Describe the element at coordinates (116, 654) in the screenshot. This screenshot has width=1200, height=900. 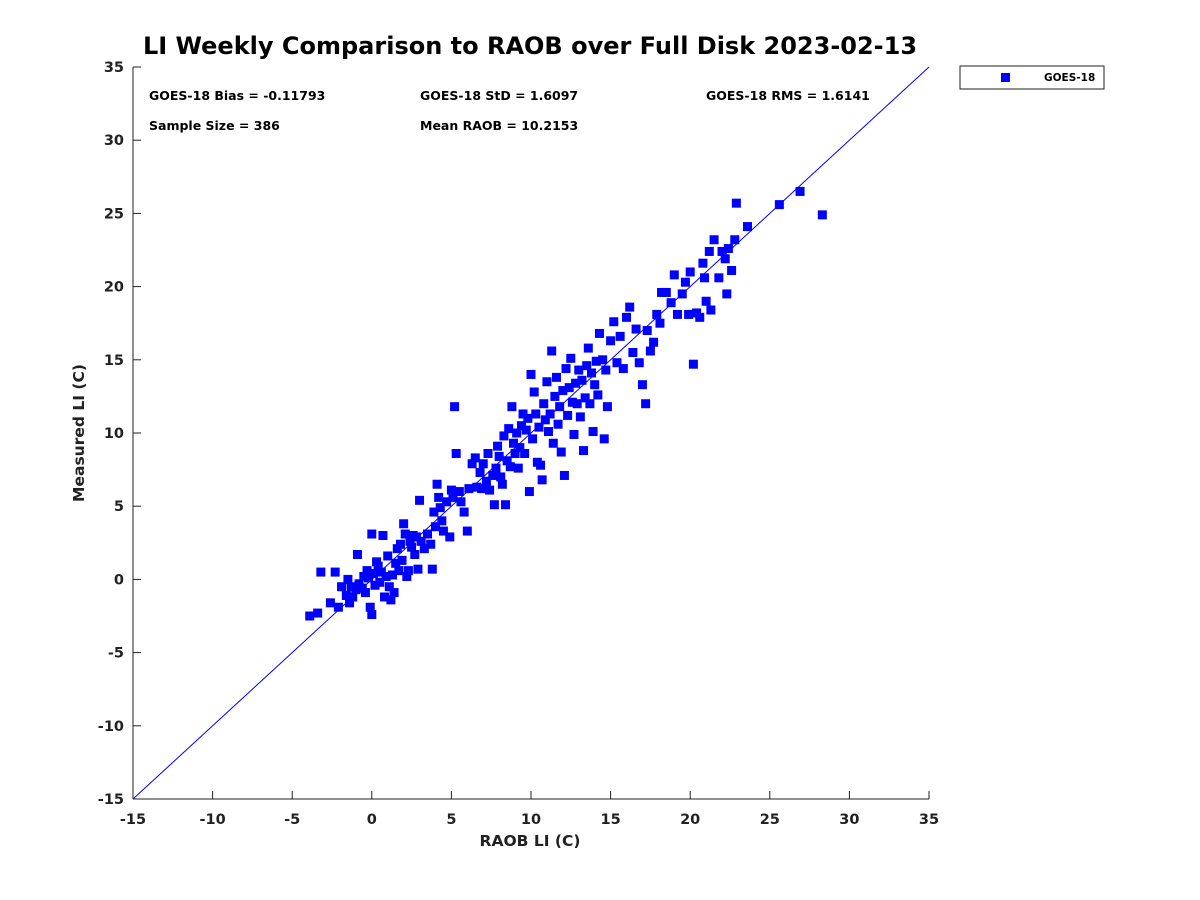
I see `y-tick-label: -5` at that location.